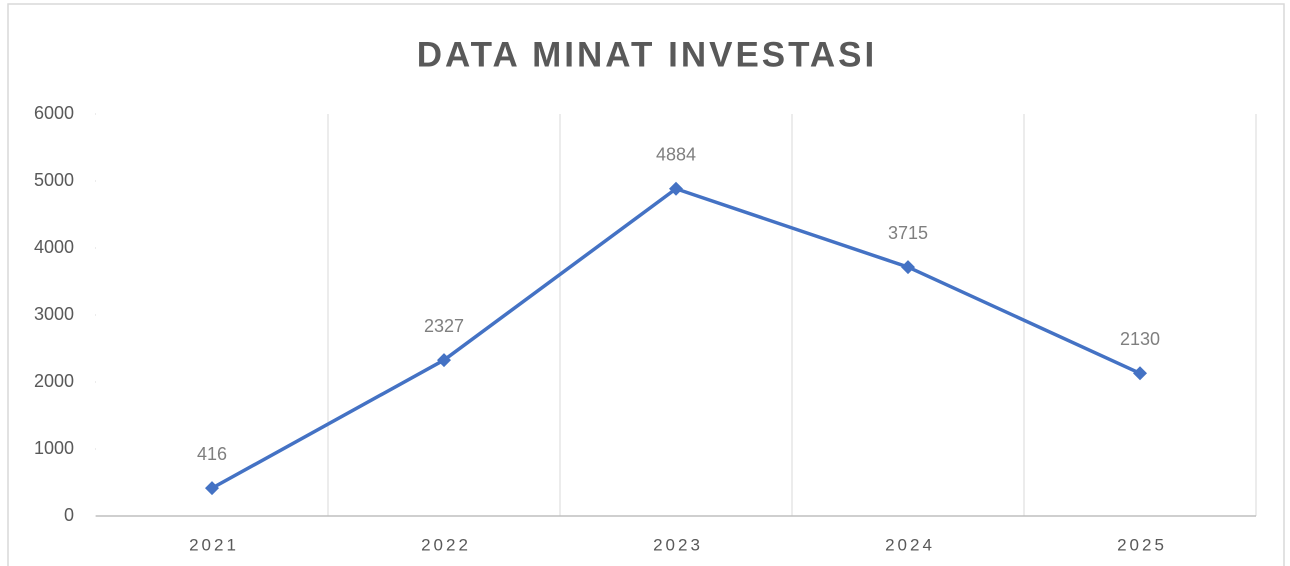  Describe the element at coordinates (54, 180) in the screenshot. I see `y-tick-label: 5000` at that location.